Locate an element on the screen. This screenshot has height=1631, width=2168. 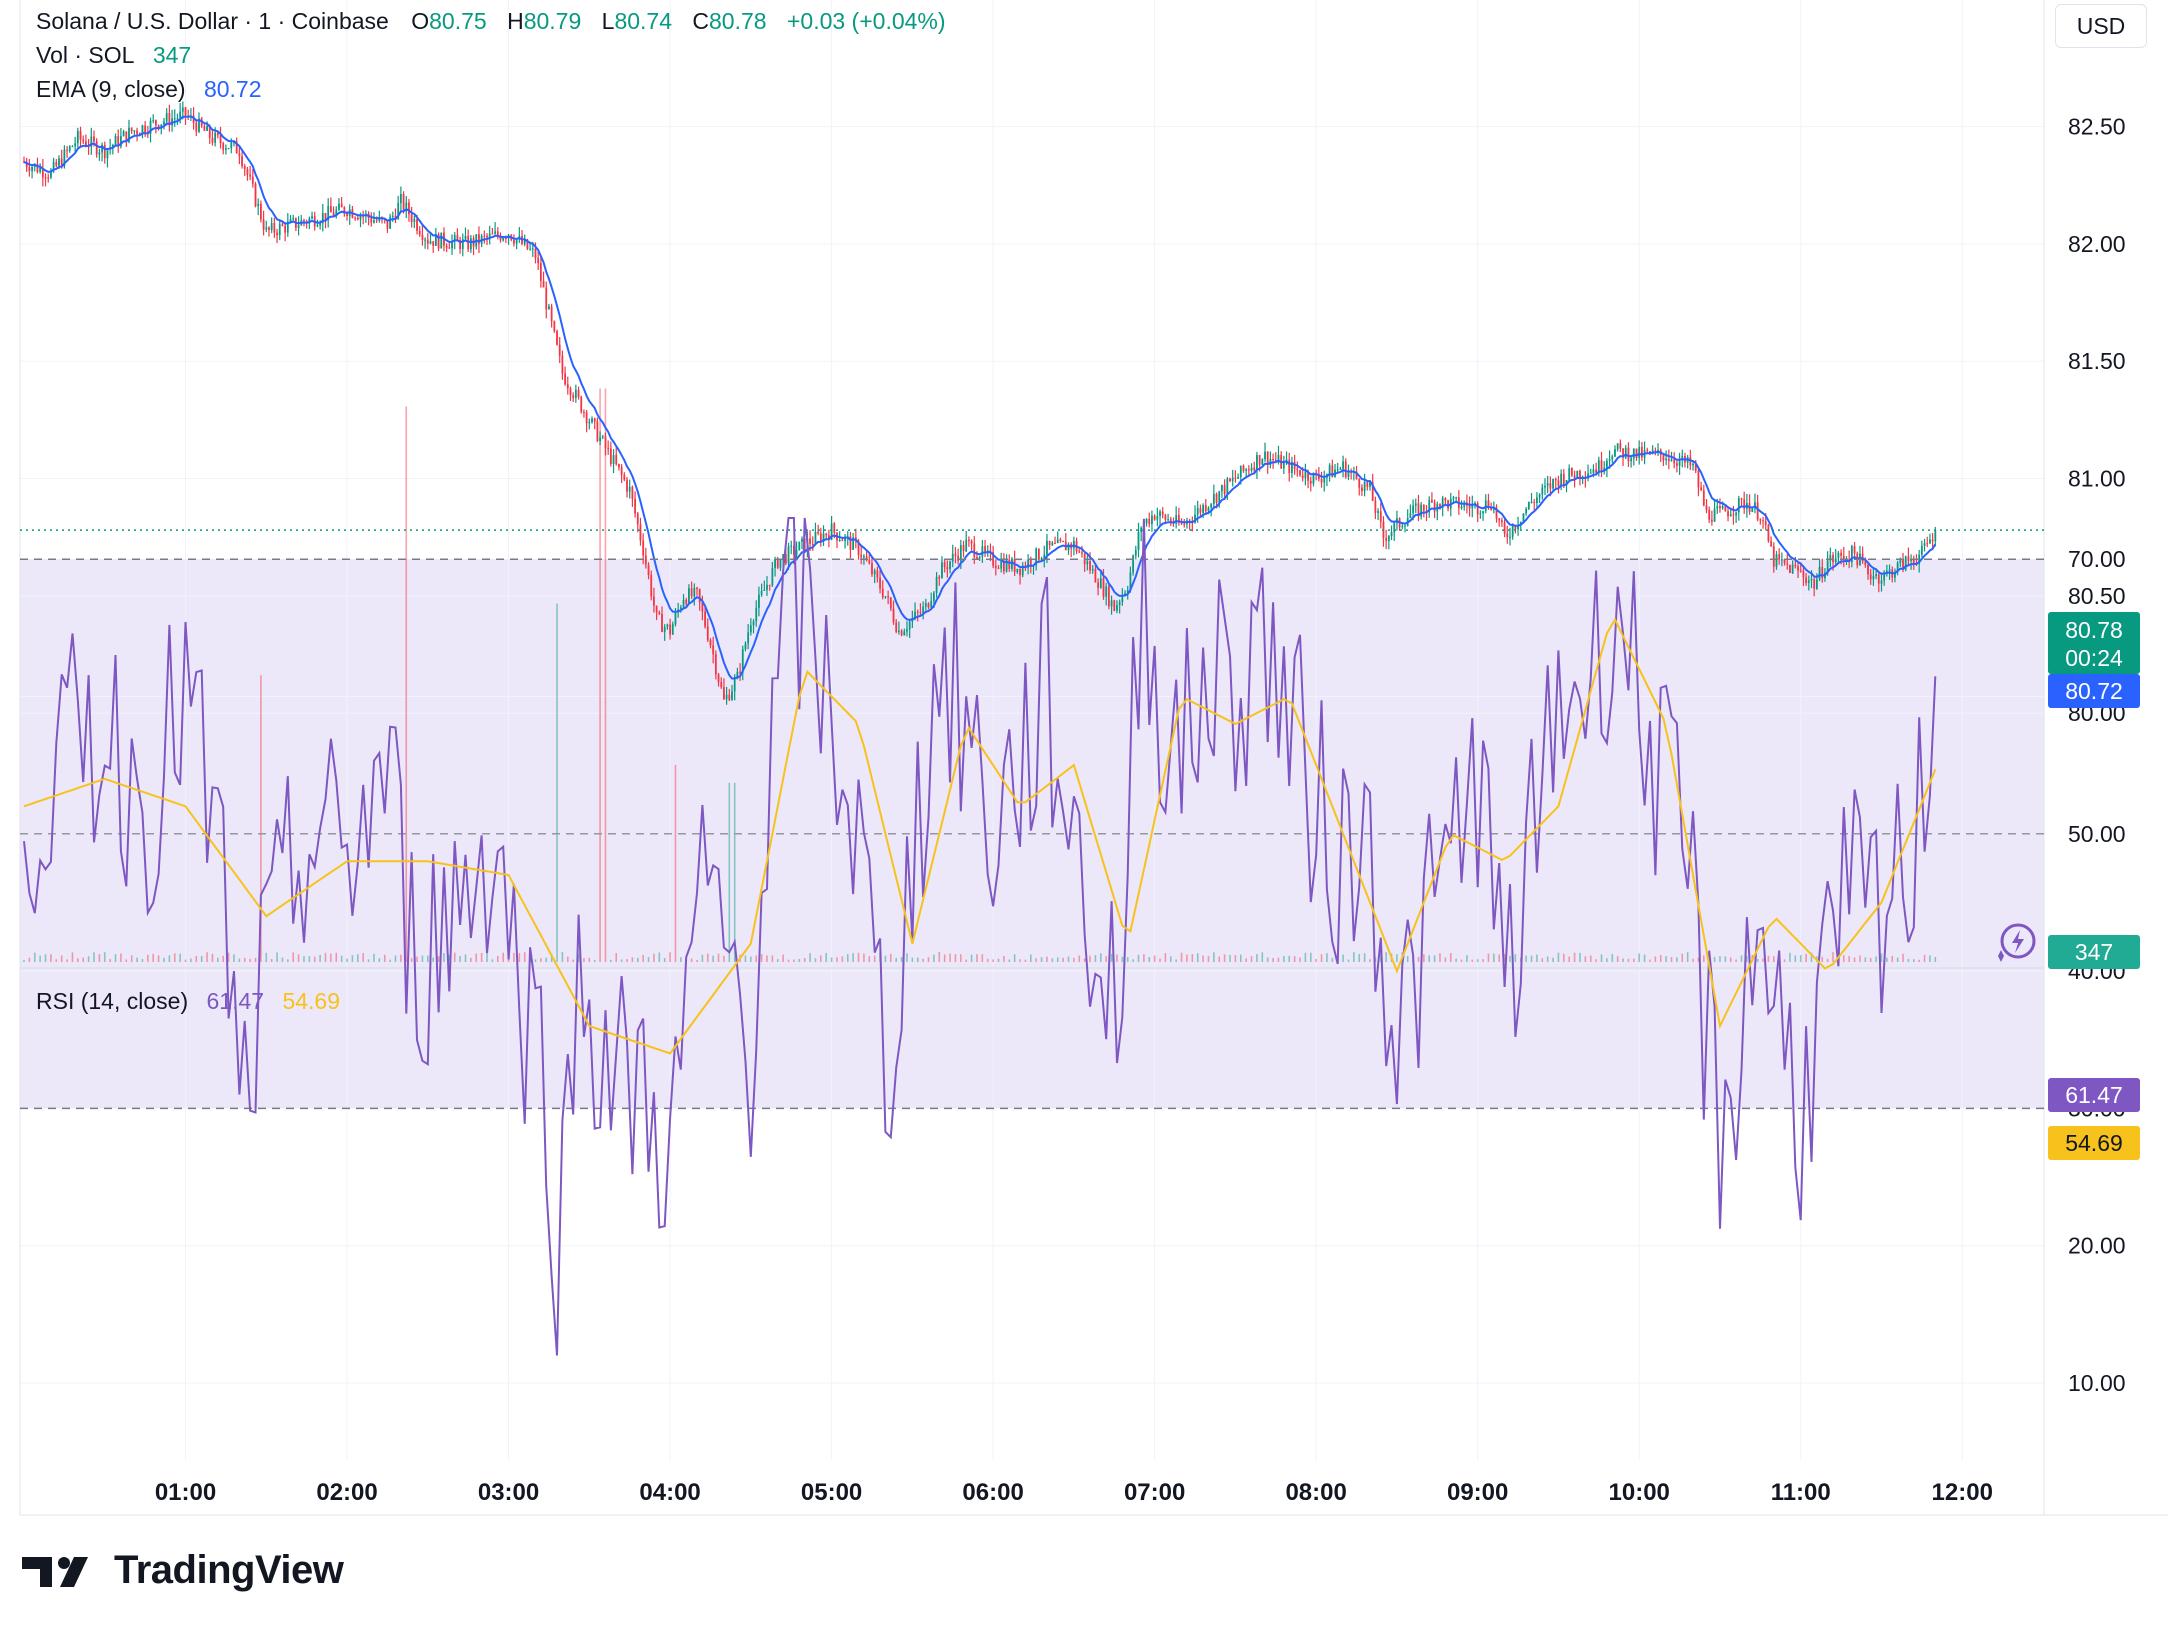
rsi-legend: RSI (14, close) 61.47 54.69 is located at coordinates (189, 1001).